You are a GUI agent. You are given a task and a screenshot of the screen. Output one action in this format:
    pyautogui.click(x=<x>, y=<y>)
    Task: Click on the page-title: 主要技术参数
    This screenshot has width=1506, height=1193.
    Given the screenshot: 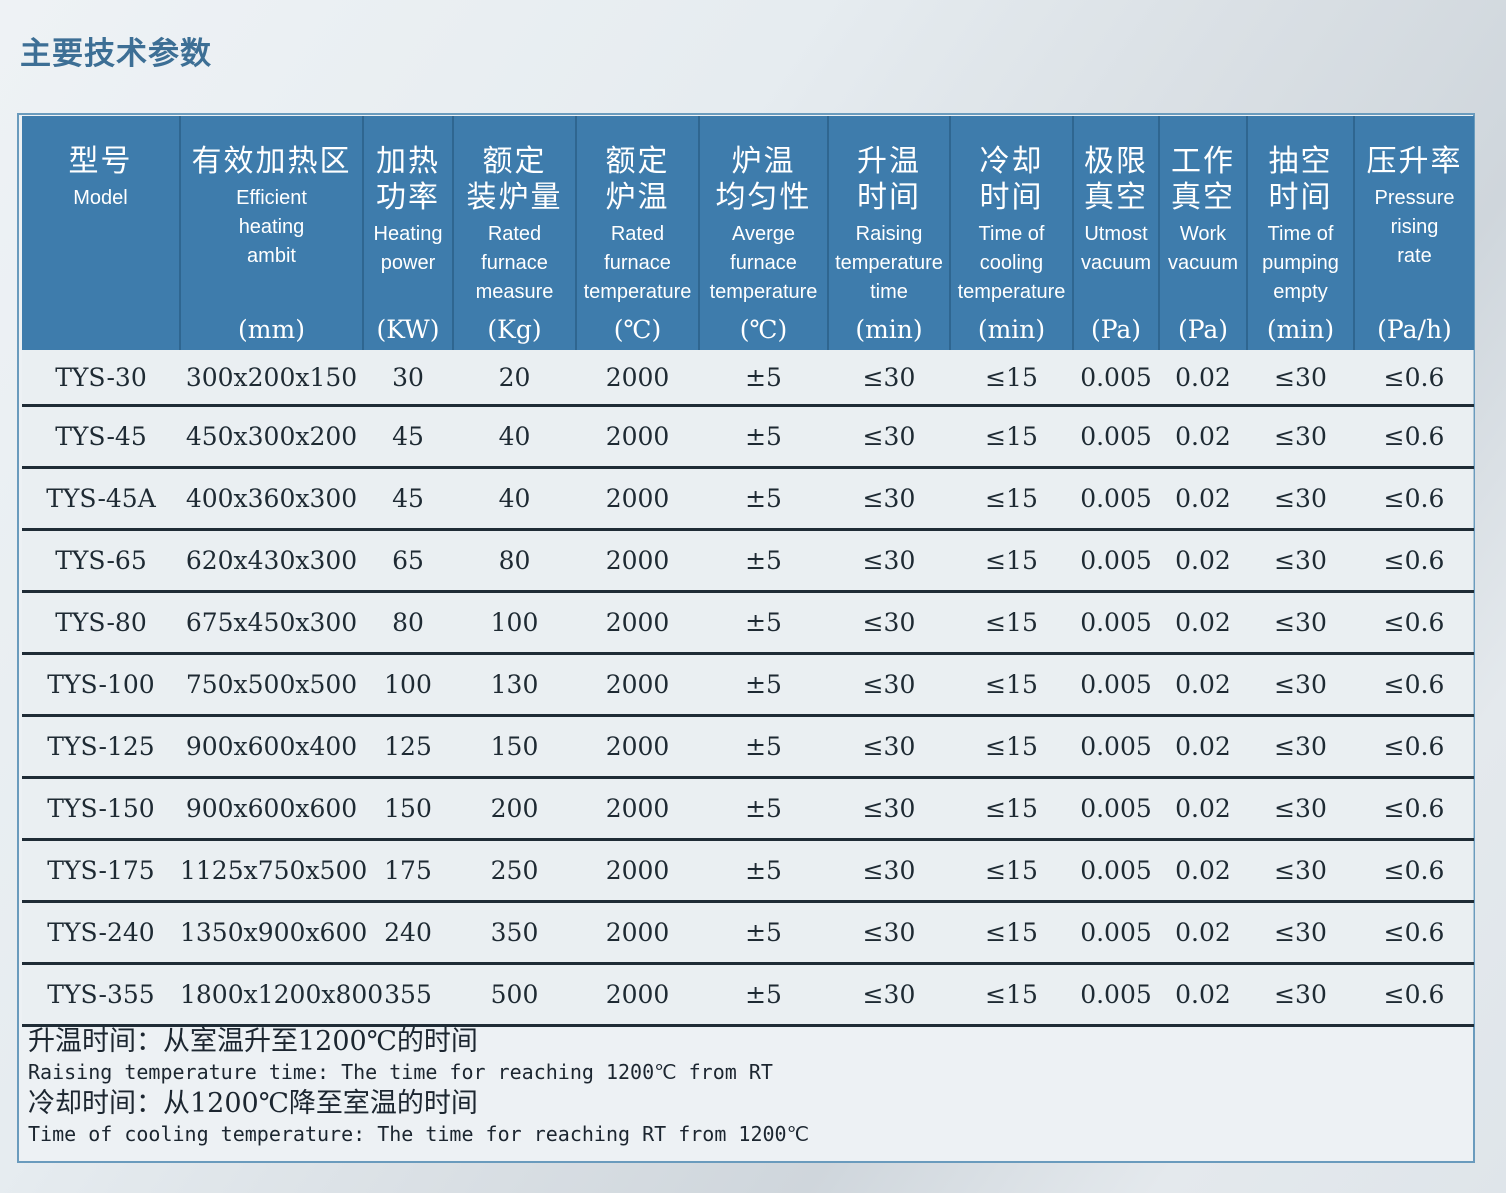 What is the action you would take?
    pyautogui.click(x=116, y=54)
    